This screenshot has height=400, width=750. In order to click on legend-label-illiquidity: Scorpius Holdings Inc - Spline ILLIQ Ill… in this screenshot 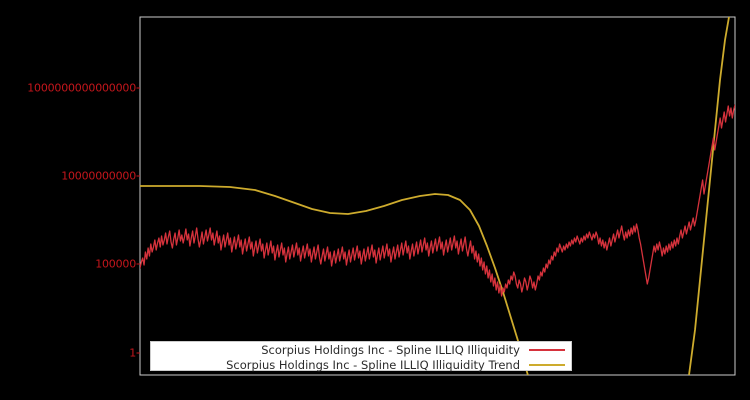, I will do `click(390, 350)`.